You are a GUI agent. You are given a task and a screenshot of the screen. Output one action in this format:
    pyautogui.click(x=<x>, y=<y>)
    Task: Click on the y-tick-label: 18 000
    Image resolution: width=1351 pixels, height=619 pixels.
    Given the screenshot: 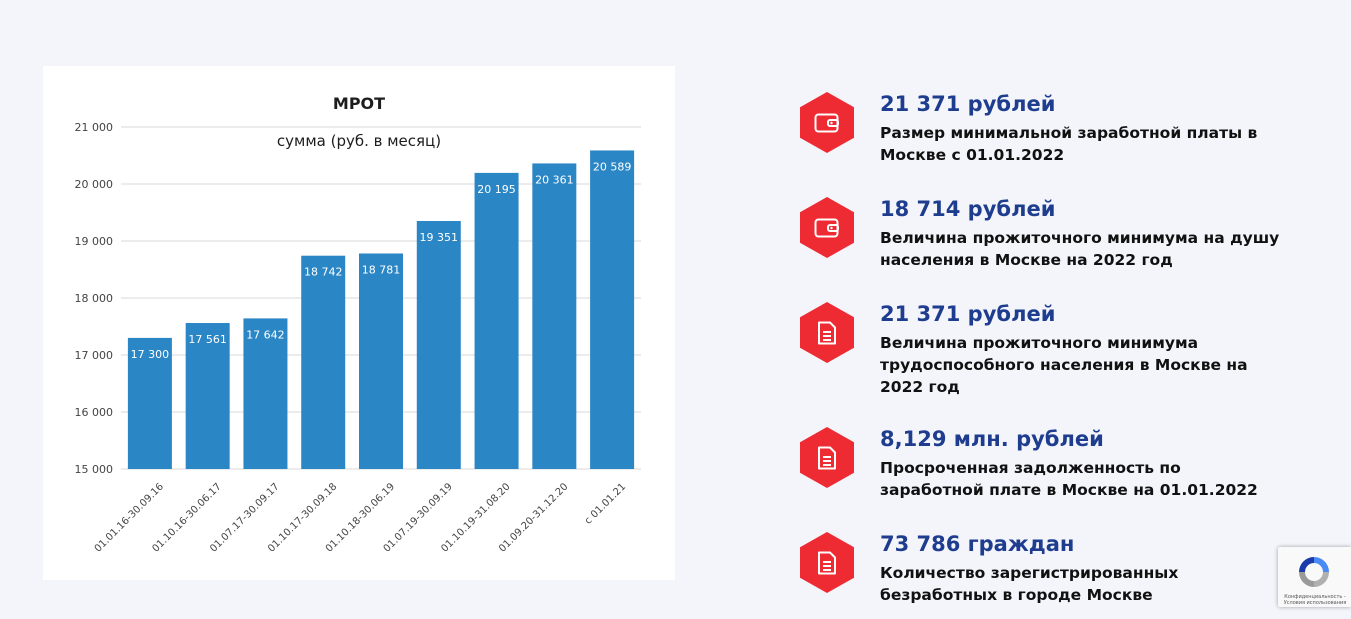 What is the action you would take?
    pyautogui.click(x=94, y=298)
    